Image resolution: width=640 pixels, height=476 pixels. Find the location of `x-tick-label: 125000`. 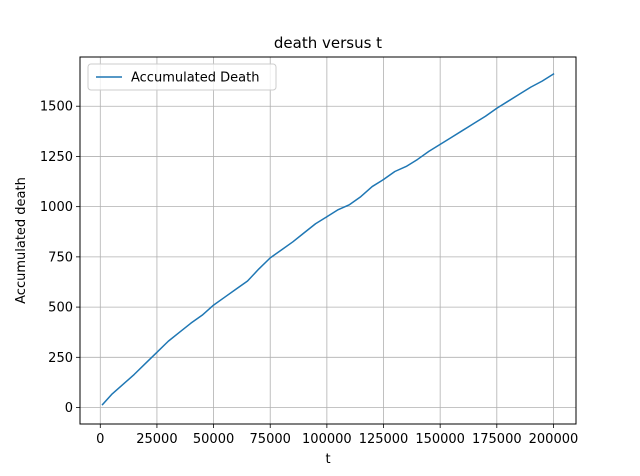

x-tick-label: 125000 is located at coordinates (384, 439).